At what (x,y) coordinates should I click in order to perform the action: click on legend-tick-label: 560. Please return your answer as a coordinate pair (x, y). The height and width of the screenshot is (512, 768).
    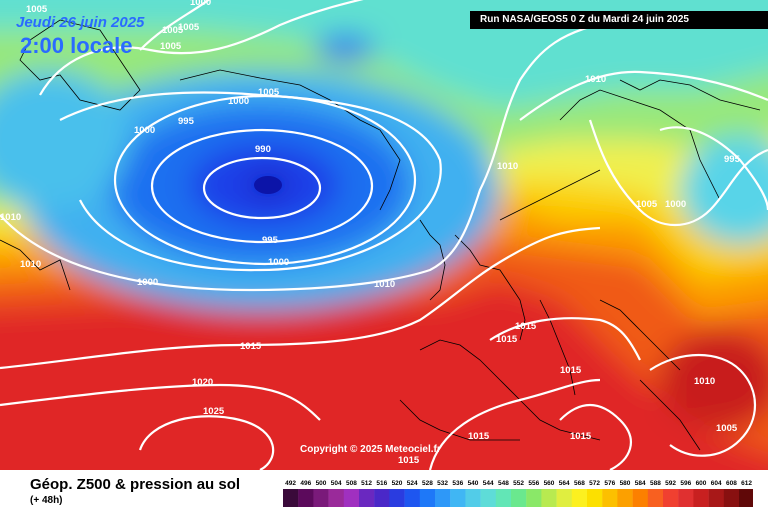
    Looking at the image, I should click on (549, 483).